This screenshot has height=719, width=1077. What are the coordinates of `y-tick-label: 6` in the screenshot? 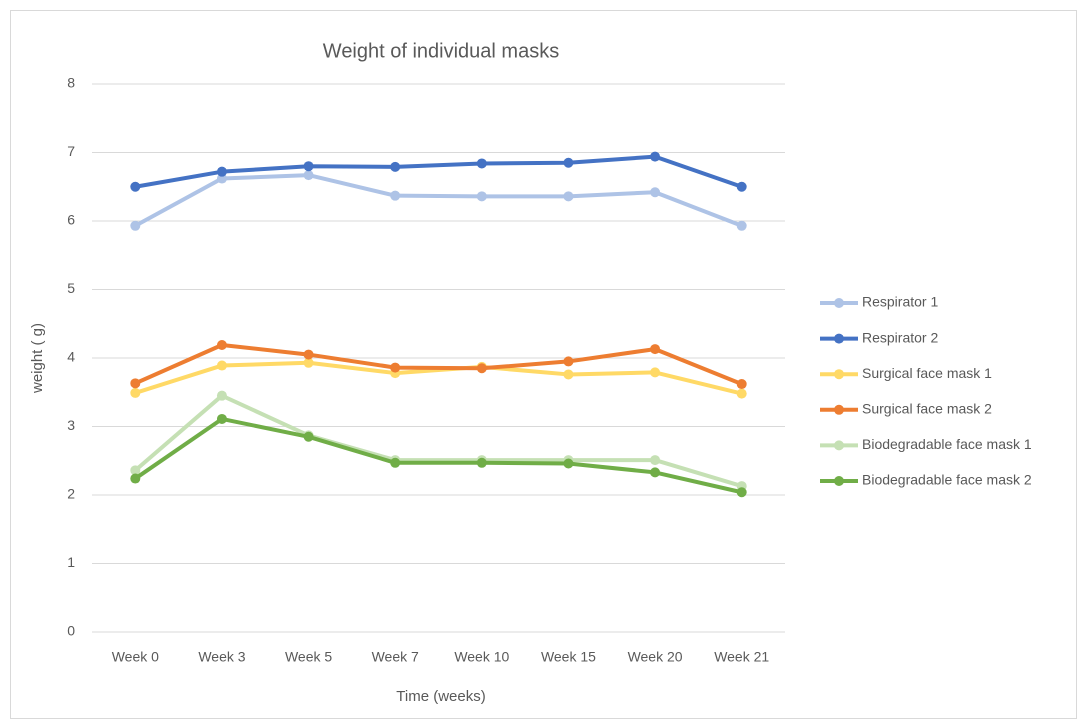 It's located at (71, 220).